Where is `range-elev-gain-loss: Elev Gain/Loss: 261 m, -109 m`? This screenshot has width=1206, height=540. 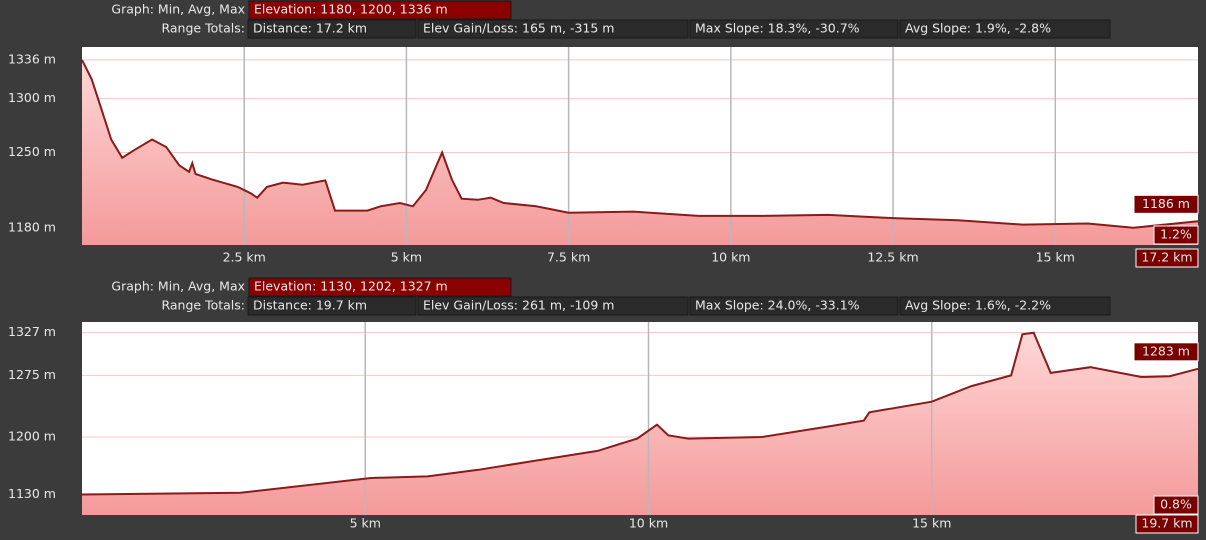
range-elev-gain-loss: Elev Gain/Loss: 261 m, -109 m is located at coordinates (518, 305).